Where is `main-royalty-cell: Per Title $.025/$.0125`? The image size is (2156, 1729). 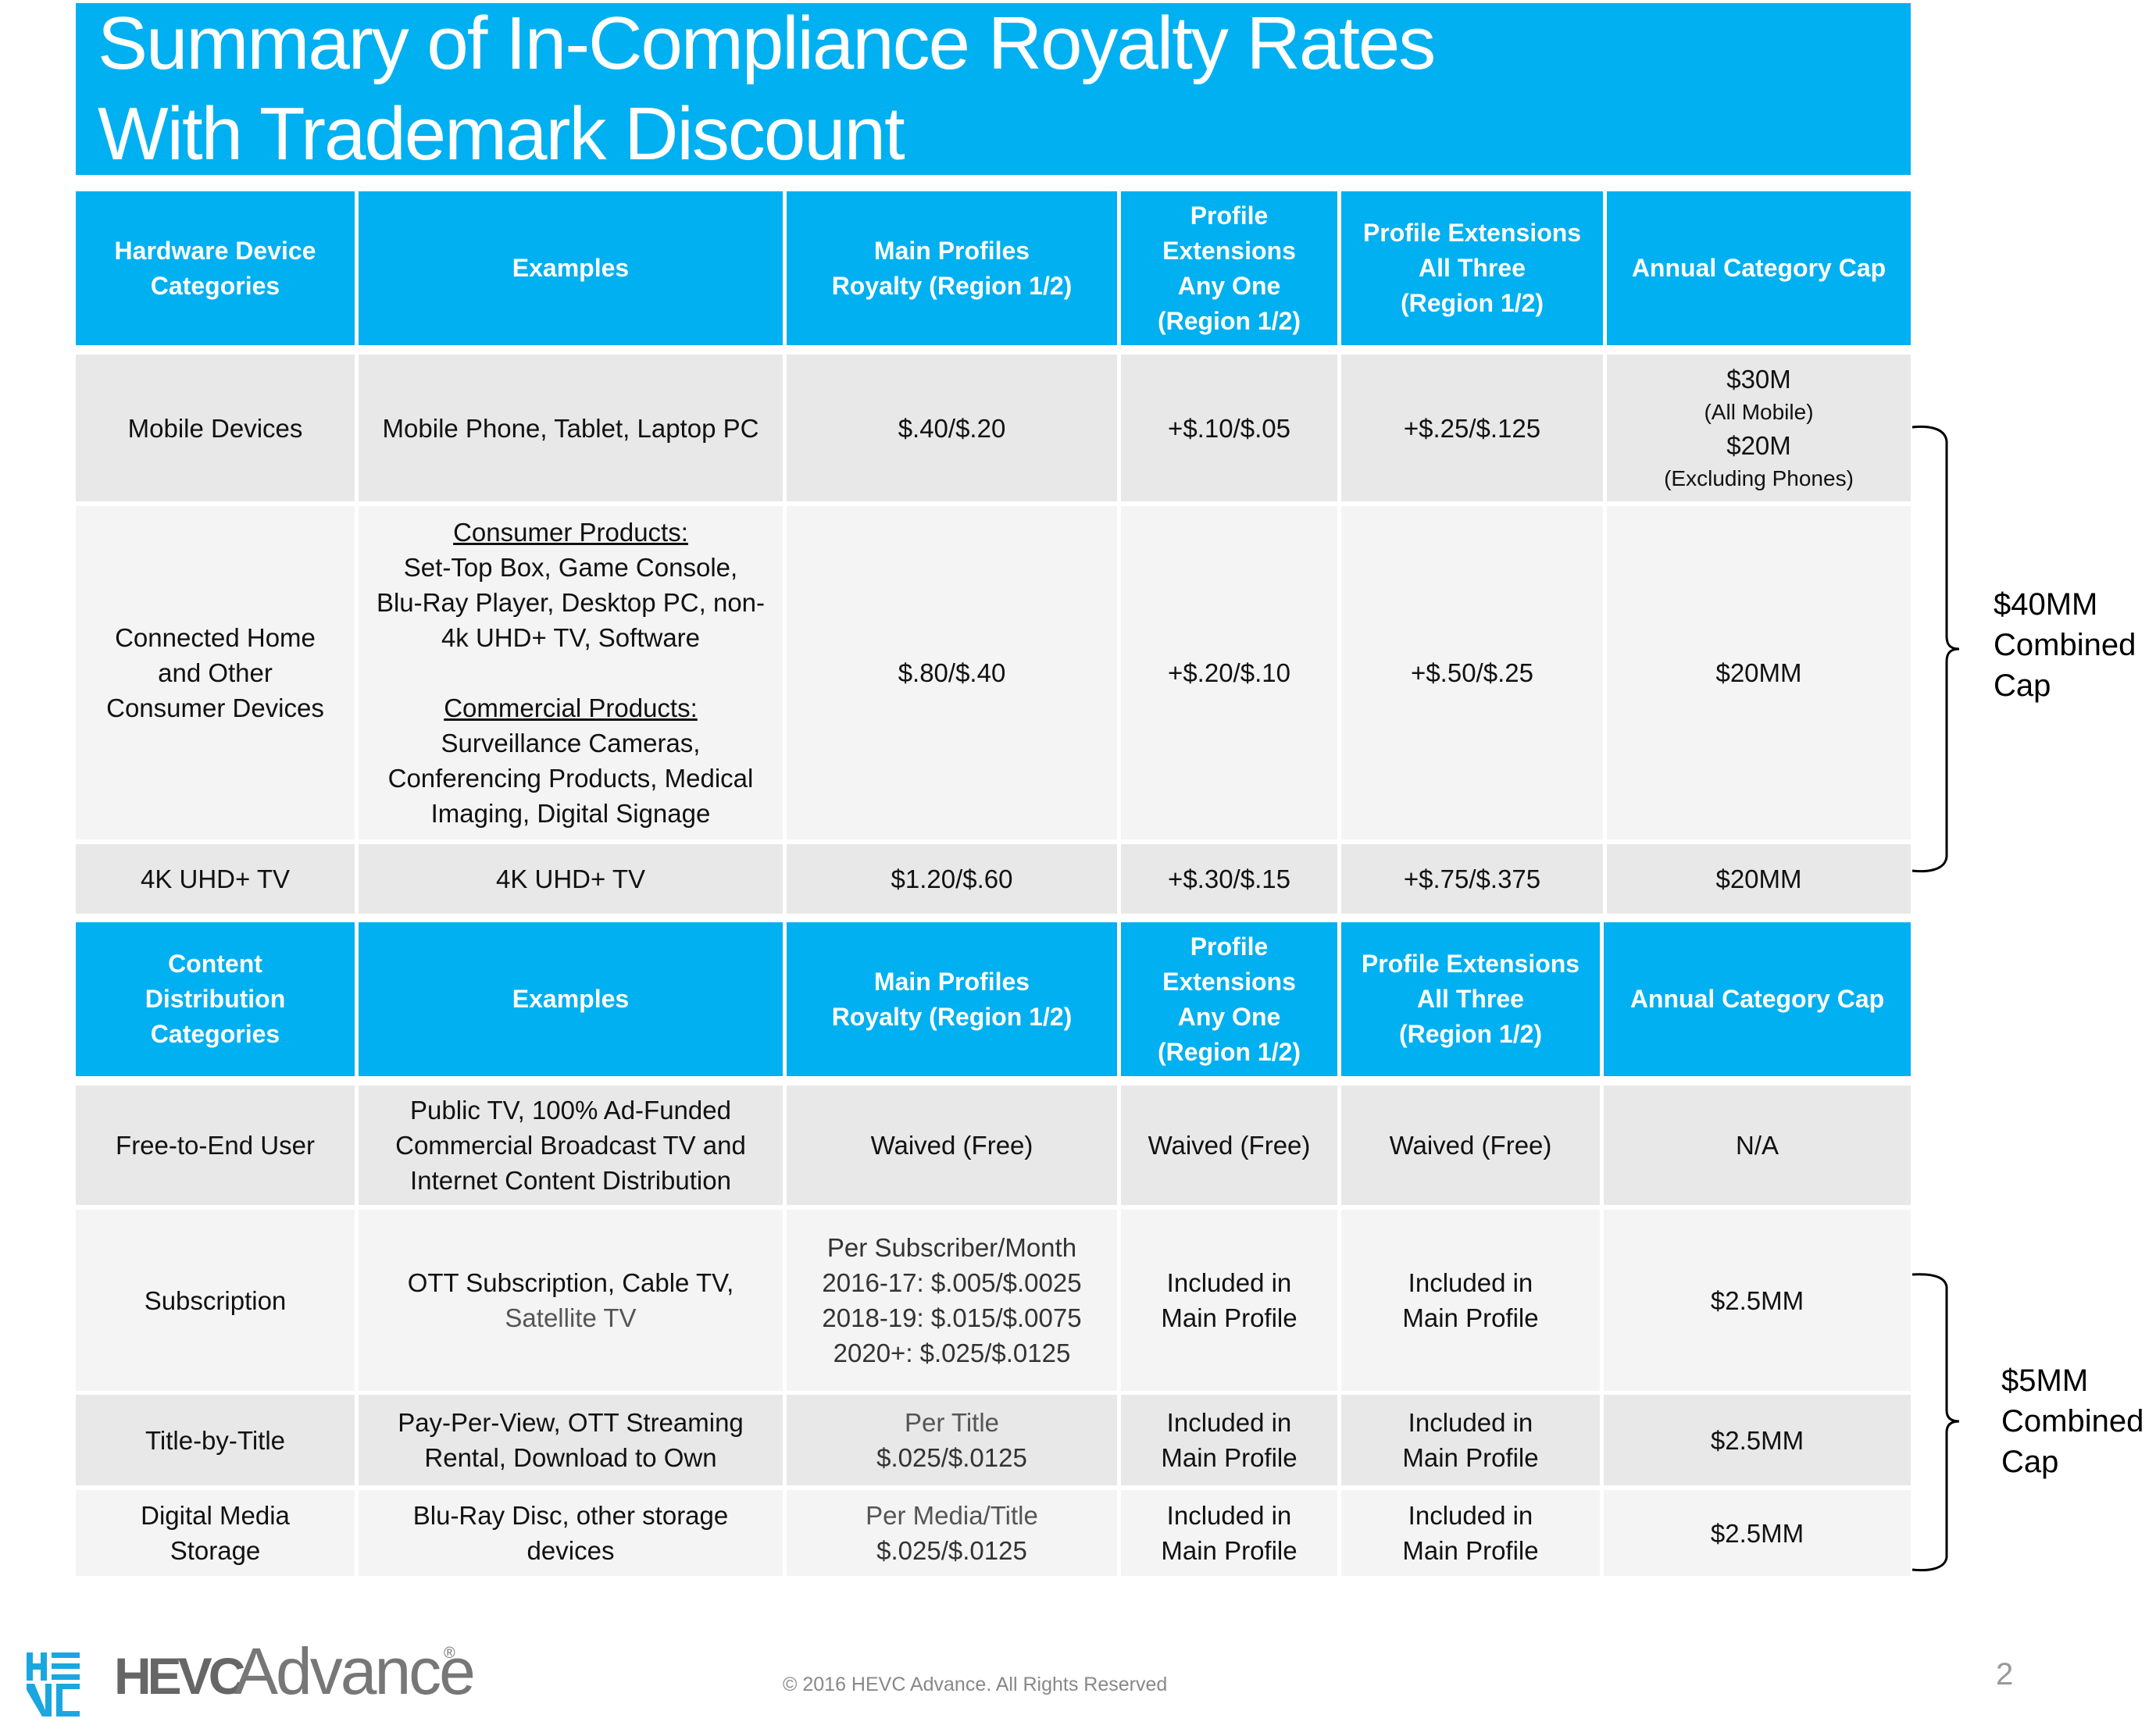 main-royalty-cell: Per Title $.025/$.0125 is located at coordinates (954, 1440).